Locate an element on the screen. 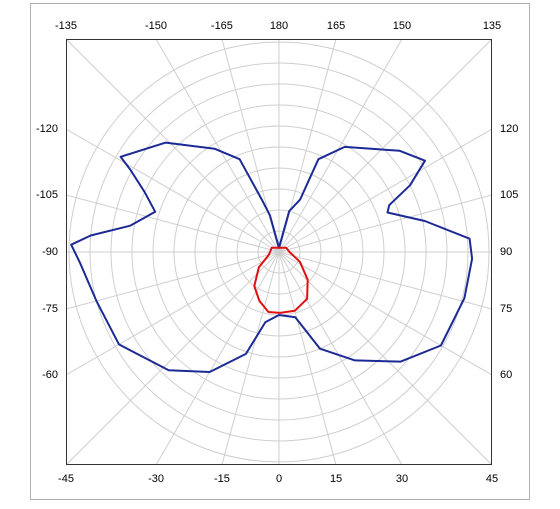 The image size is (560, 509). angle-label: -165 is located at coordinates (222, 26).